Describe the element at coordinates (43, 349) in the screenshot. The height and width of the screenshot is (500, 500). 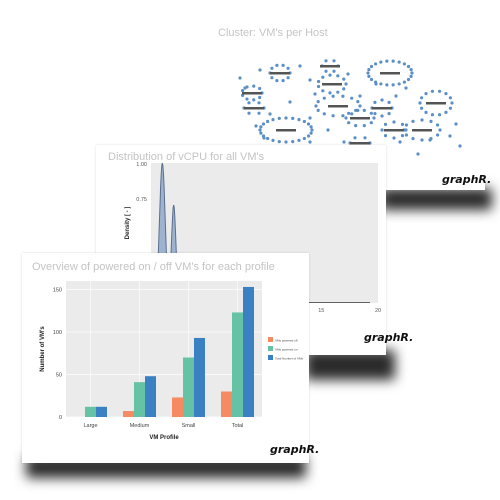
I see `bar-y-axis-label: Number of VM's` at that location.